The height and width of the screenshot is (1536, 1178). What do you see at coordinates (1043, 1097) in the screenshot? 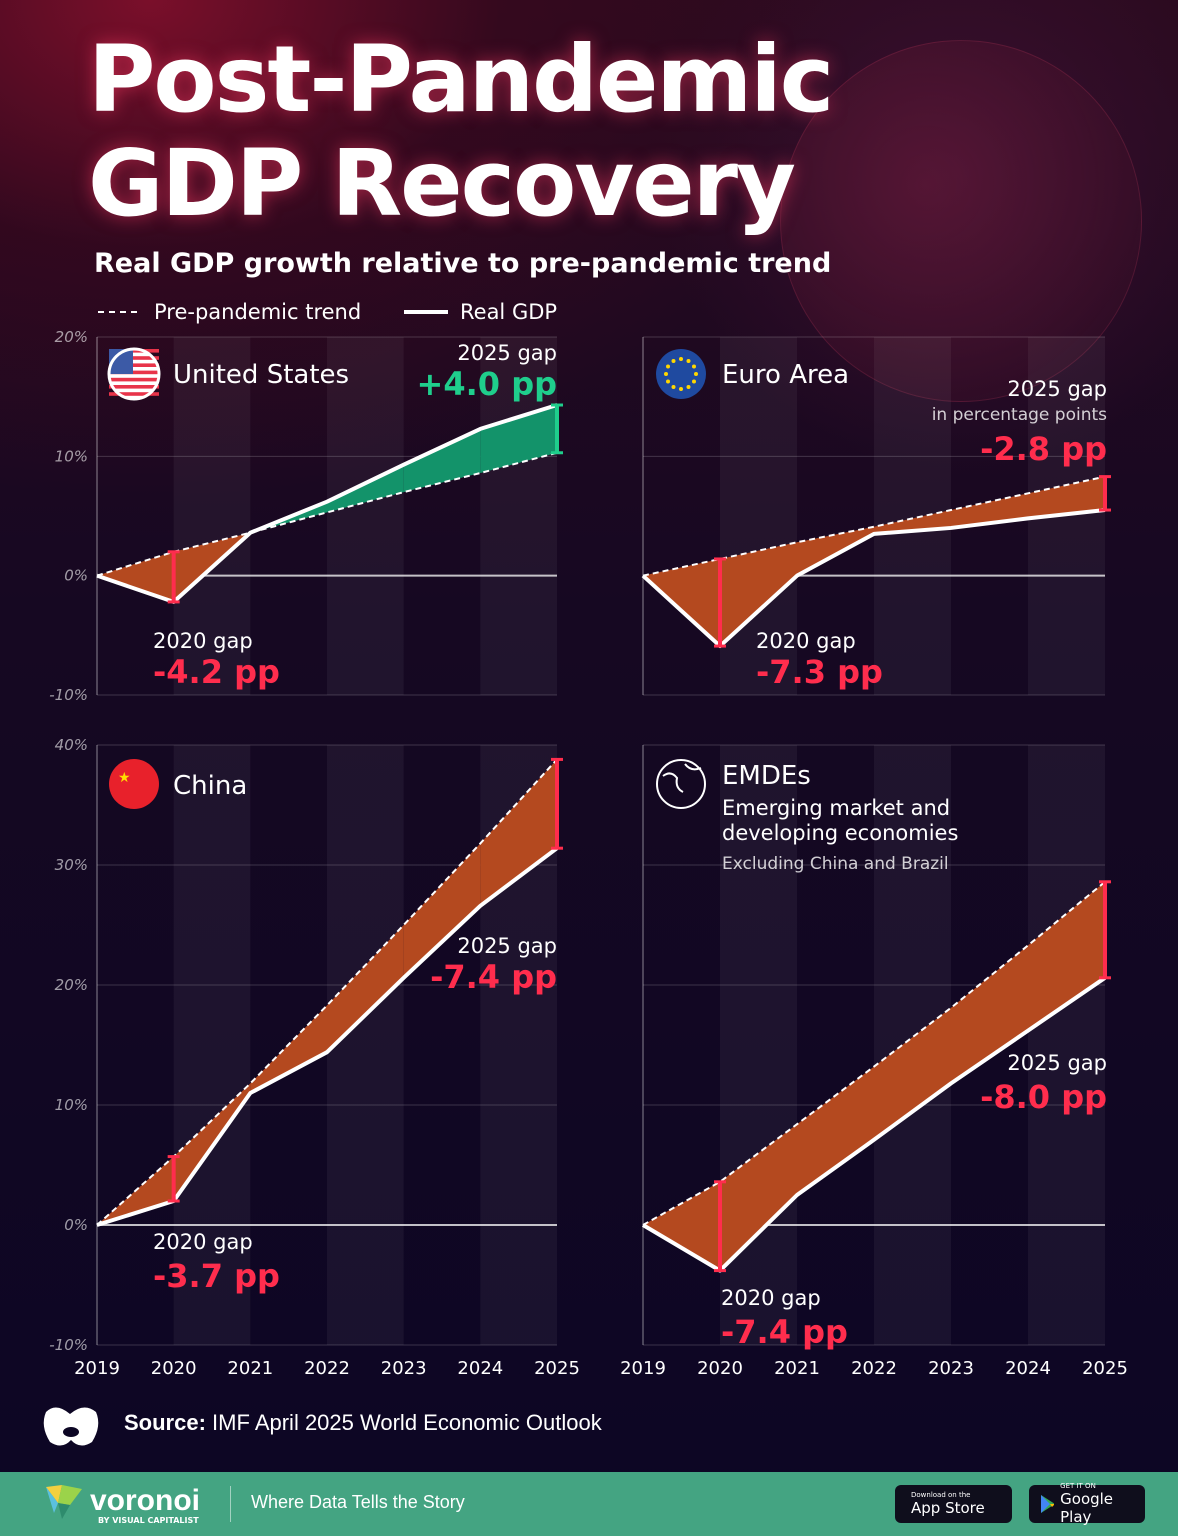
I see `gap-2025-value: -8.0 pp` at bounding box center [1043, 1097].